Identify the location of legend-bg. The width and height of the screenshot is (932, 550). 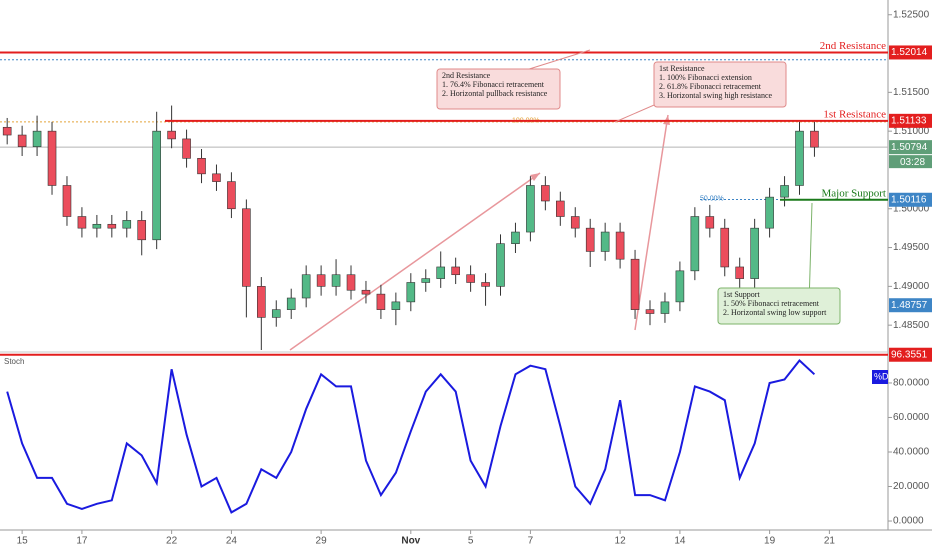
(880, 377).